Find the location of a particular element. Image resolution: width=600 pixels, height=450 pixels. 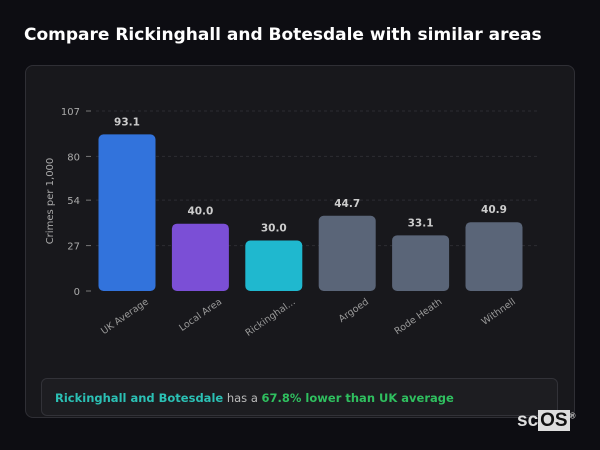

bar-value-label: 40.9 is located at coordinates (494, 210).